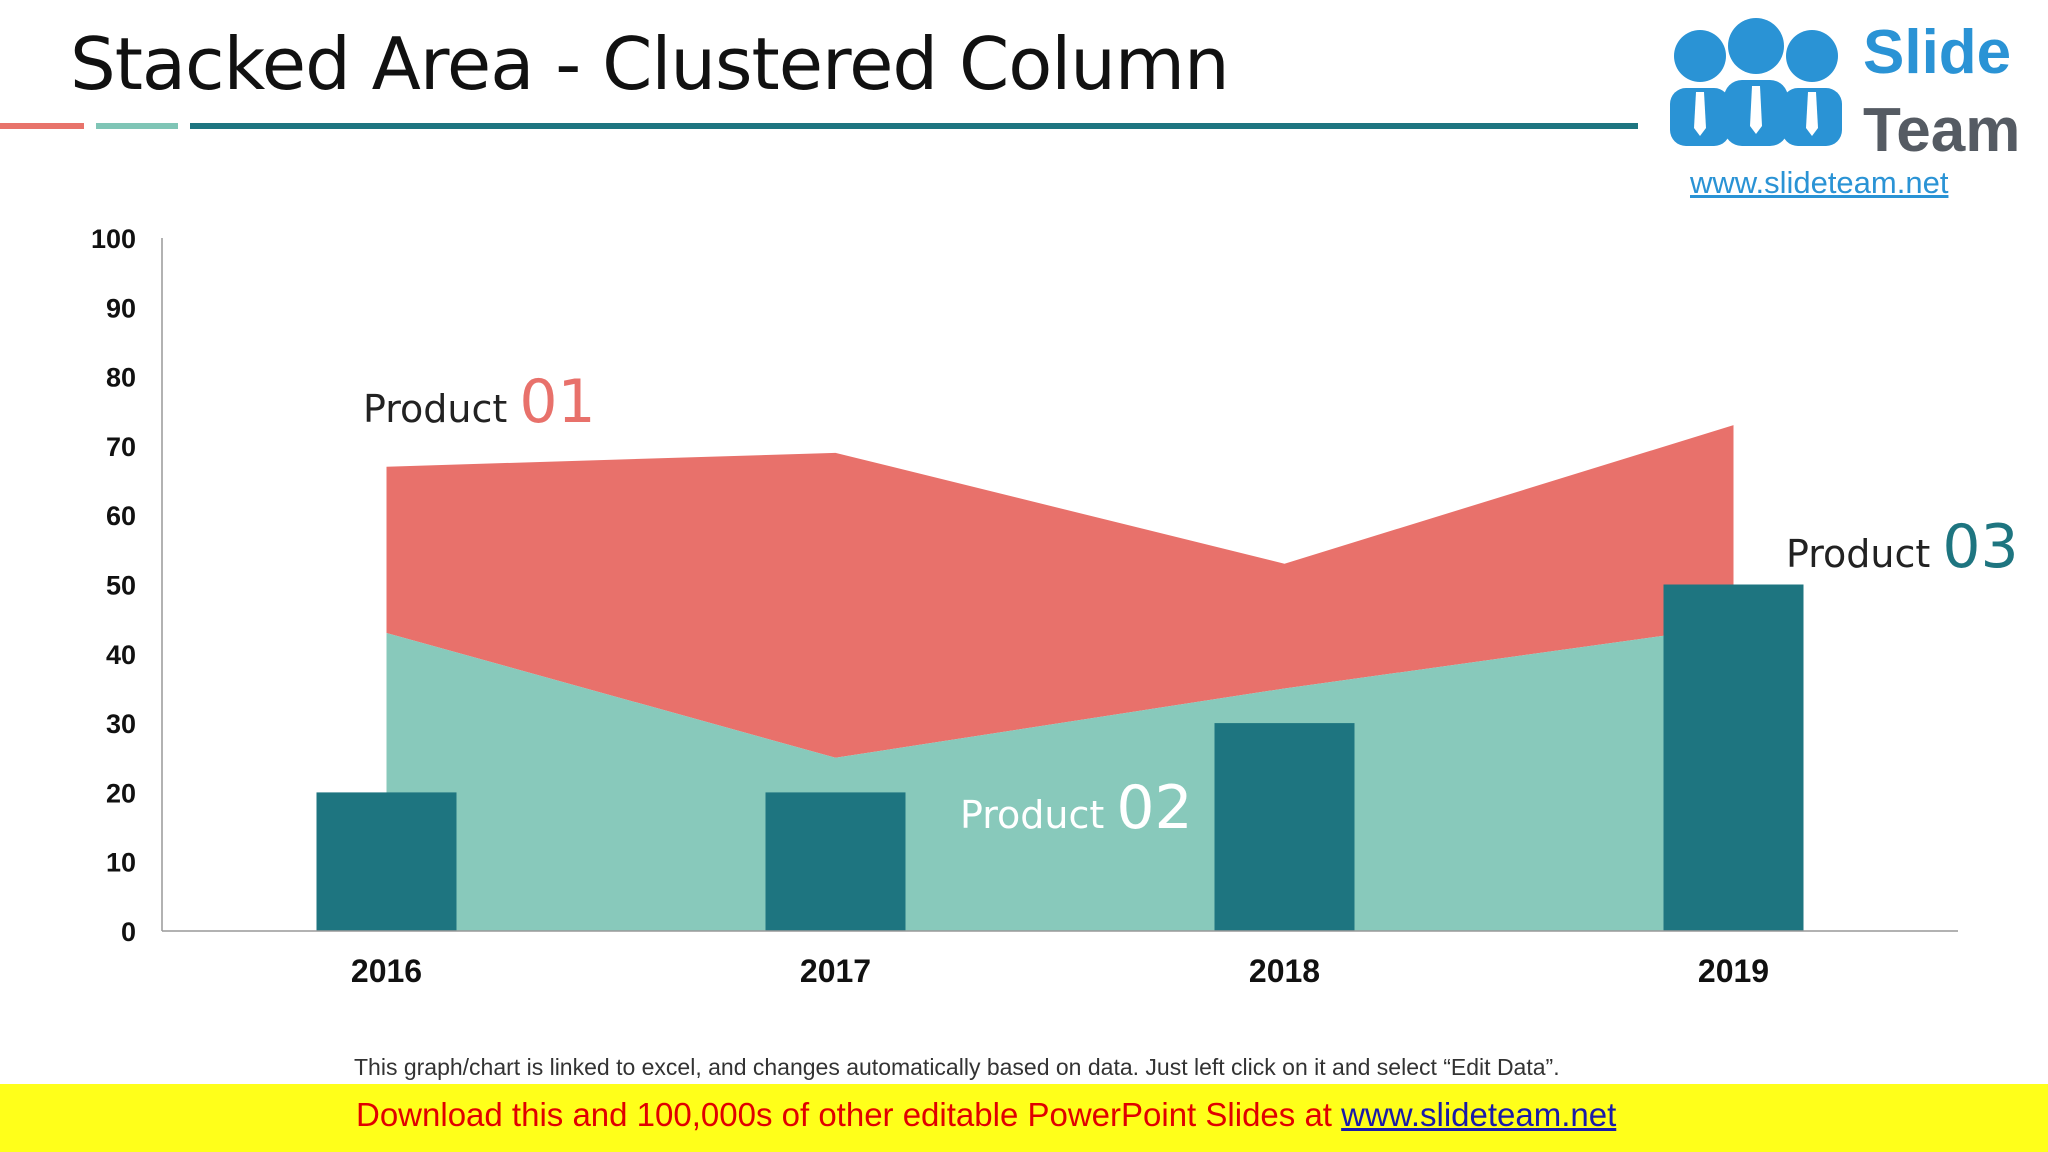 The width and height of the screenshot is (2048, 1152). What do you see at coordinates (441, 409) in the screenshot?
I see `product01-label-word: Product` at bounding box center [441, 409].